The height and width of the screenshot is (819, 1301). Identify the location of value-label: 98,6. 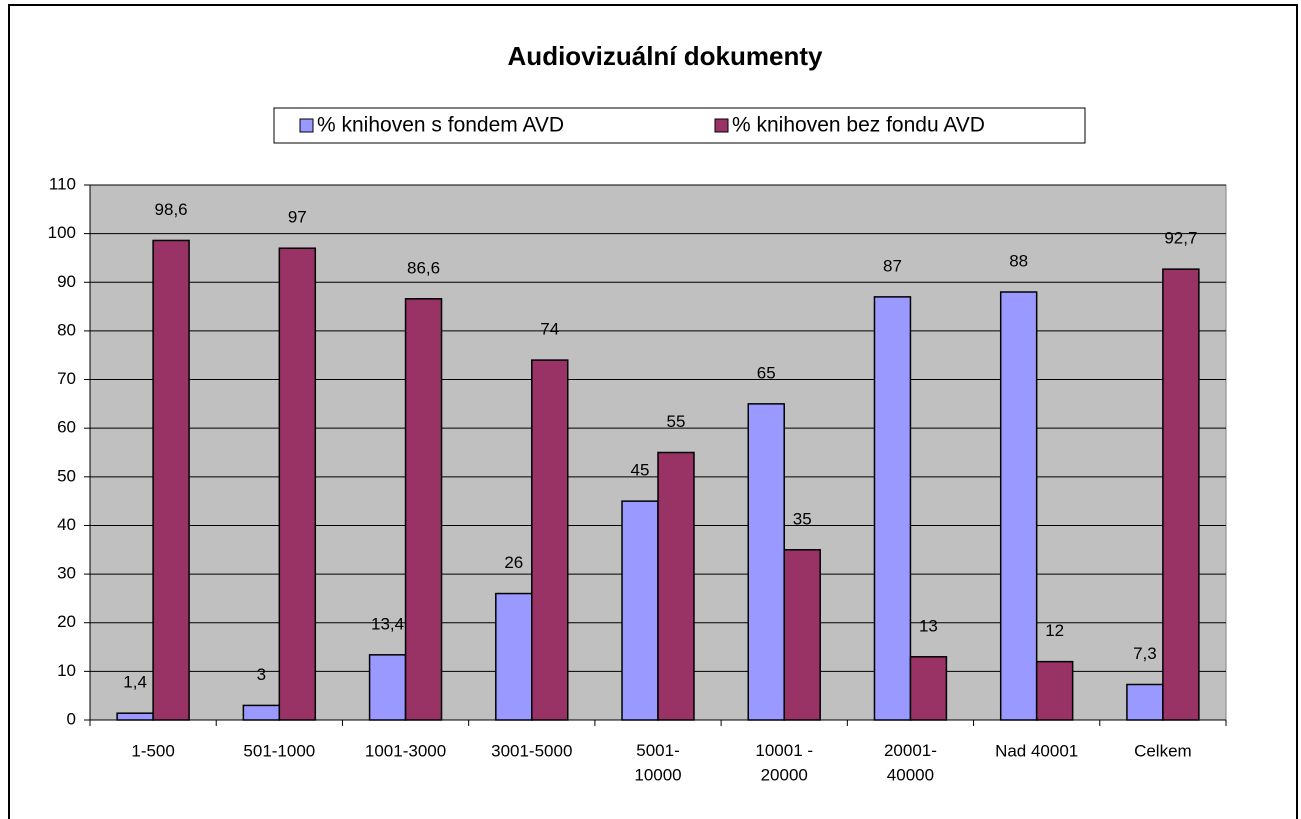
(171, 209).